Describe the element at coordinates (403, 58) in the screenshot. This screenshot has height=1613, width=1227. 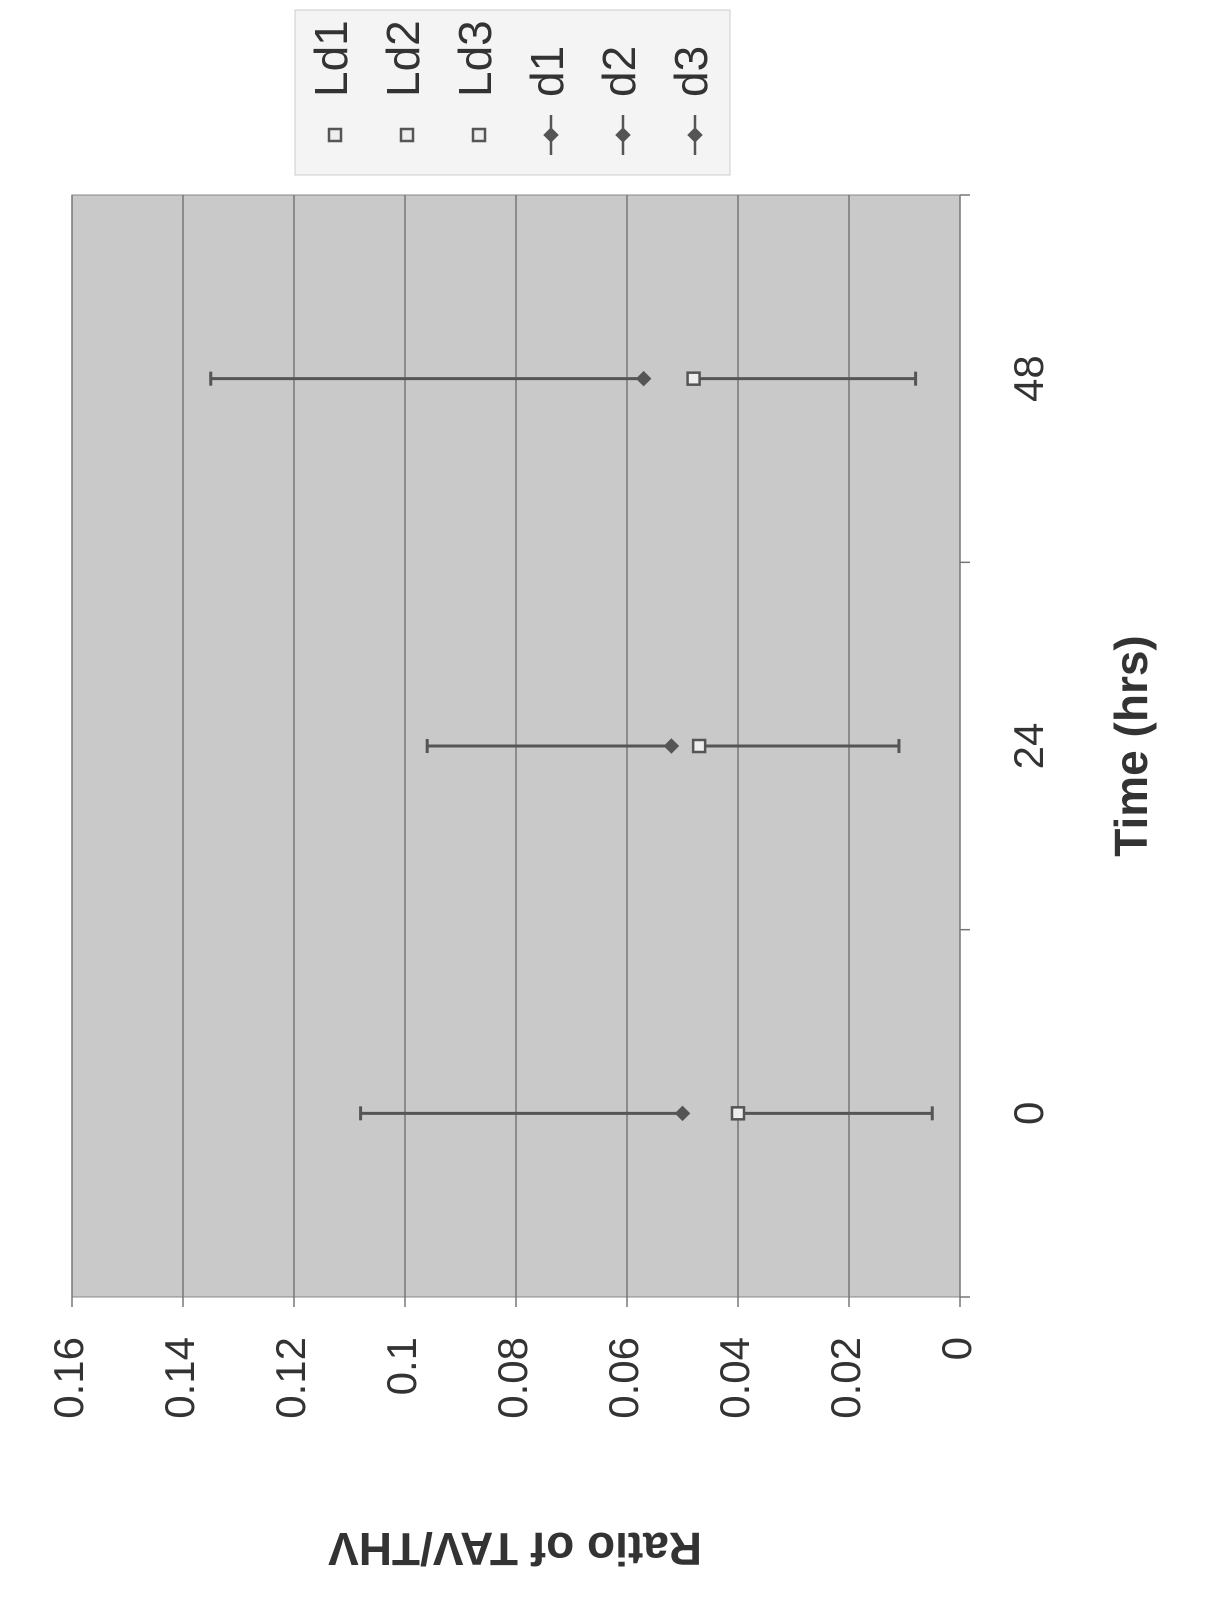
I see `legend-label: Ld2` at that location.